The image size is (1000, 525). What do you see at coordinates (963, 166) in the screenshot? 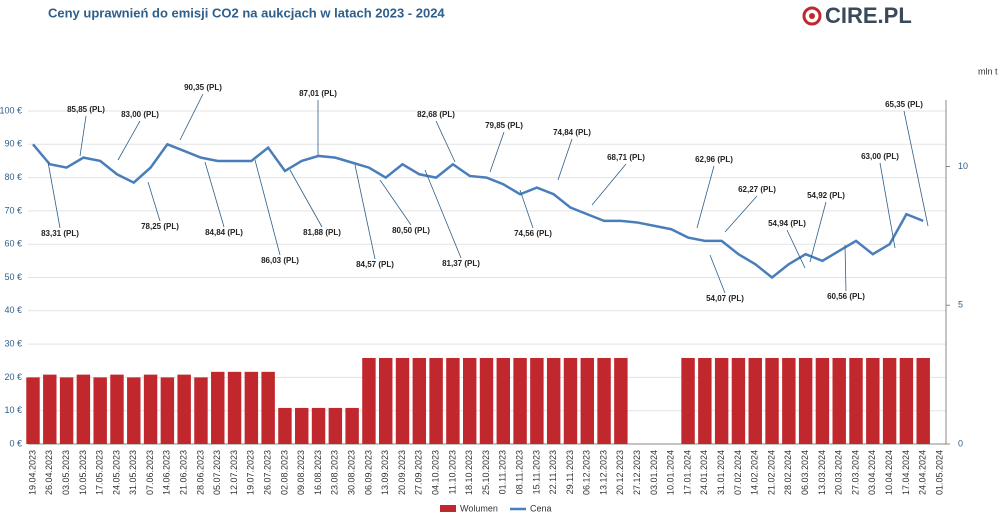
I see `y2-tick-label: 10` at bounding box center [963, 166].